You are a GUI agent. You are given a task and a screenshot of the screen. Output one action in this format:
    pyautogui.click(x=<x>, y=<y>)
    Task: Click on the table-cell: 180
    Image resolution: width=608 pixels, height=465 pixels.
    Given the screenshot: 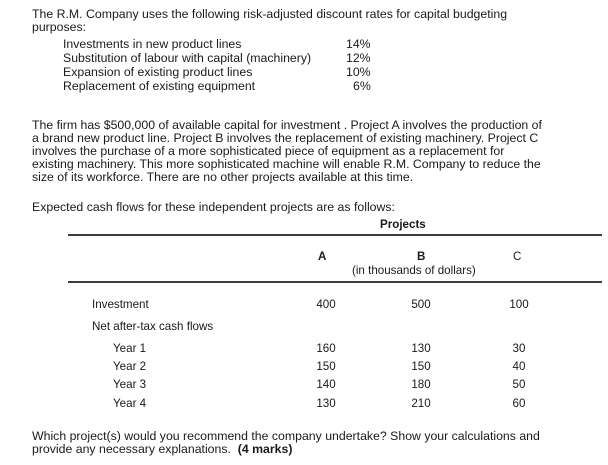 What is the action you would take?
    pyautogui.click(x=421, y=384)
    